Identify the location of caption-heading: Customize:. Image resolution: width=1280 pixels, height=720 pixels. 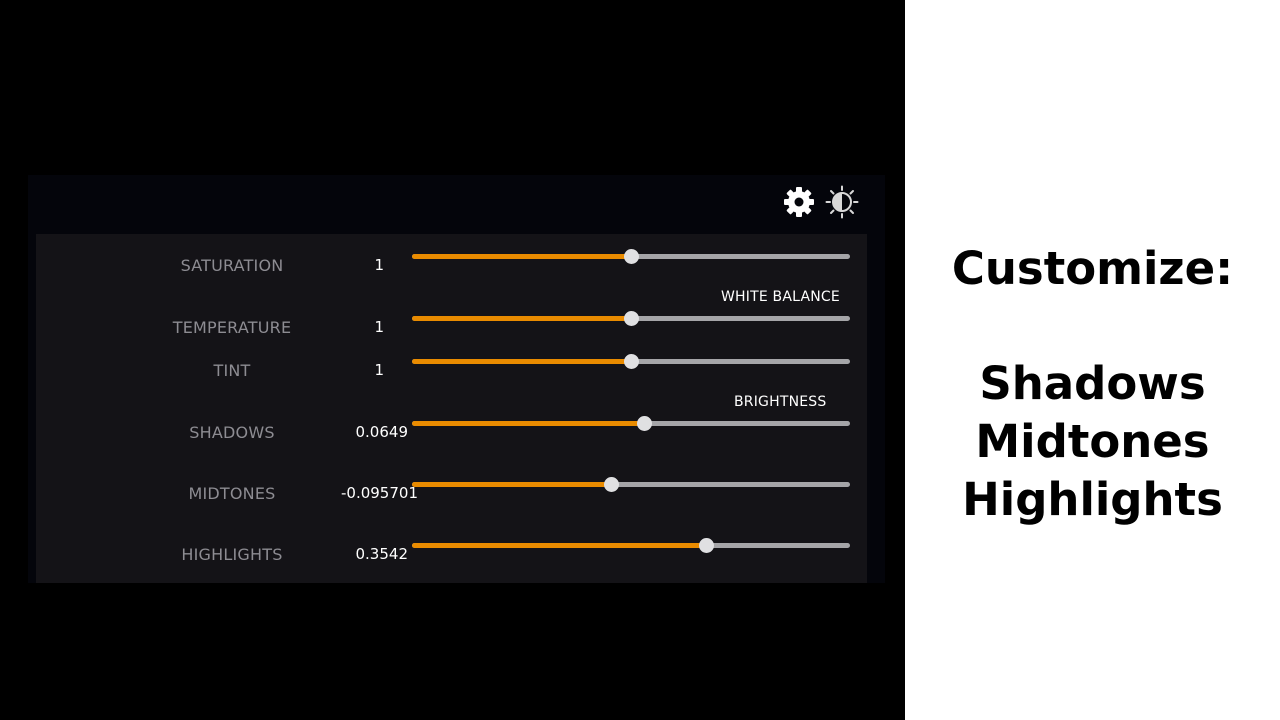
(1092, 268).